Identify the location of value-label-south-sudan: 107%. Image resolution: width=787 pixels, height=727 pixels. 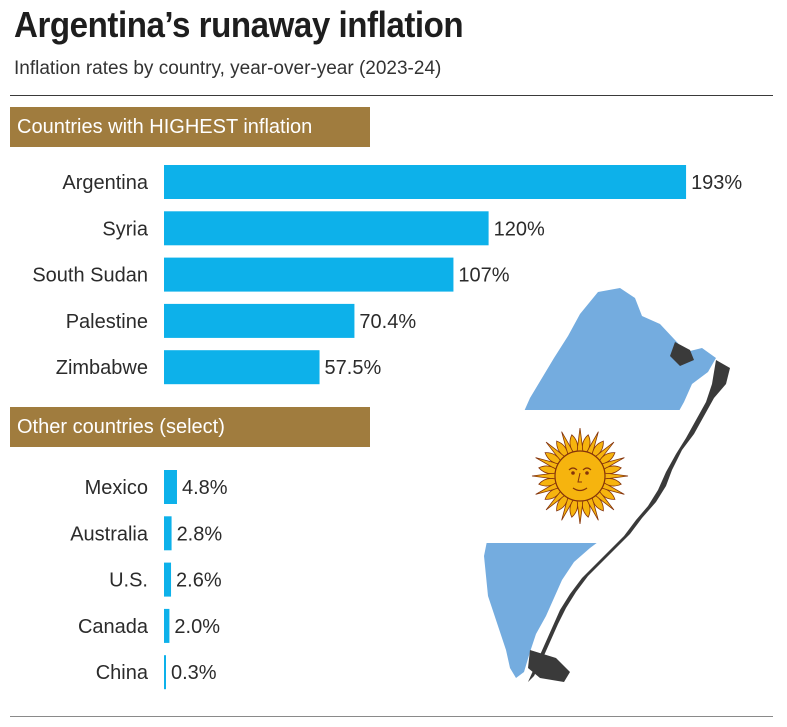
(483, 276).